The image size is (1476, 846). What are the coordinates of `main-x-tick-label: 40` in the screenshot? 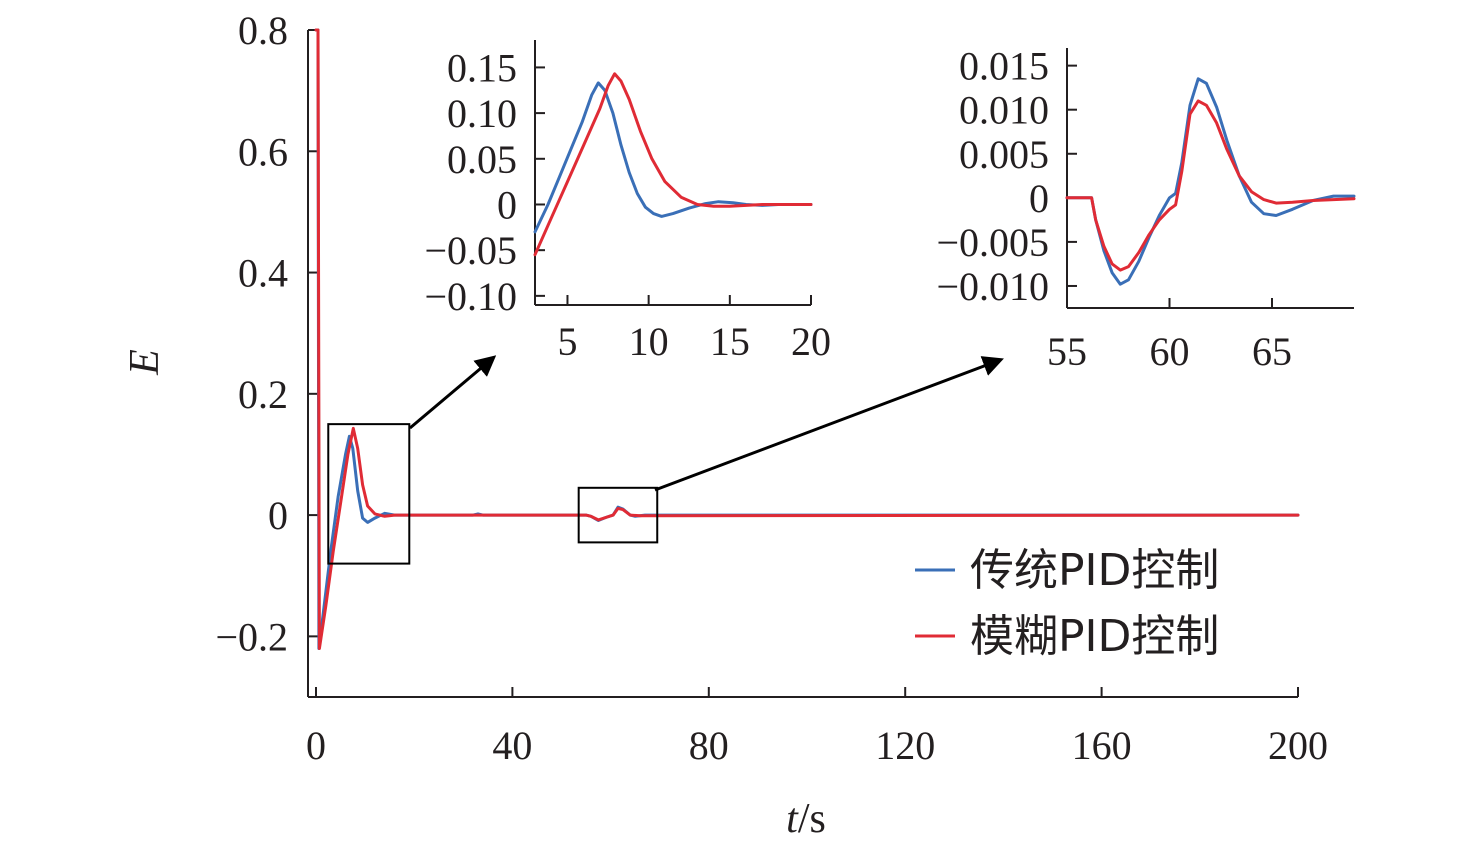 It's located at (512, 745).